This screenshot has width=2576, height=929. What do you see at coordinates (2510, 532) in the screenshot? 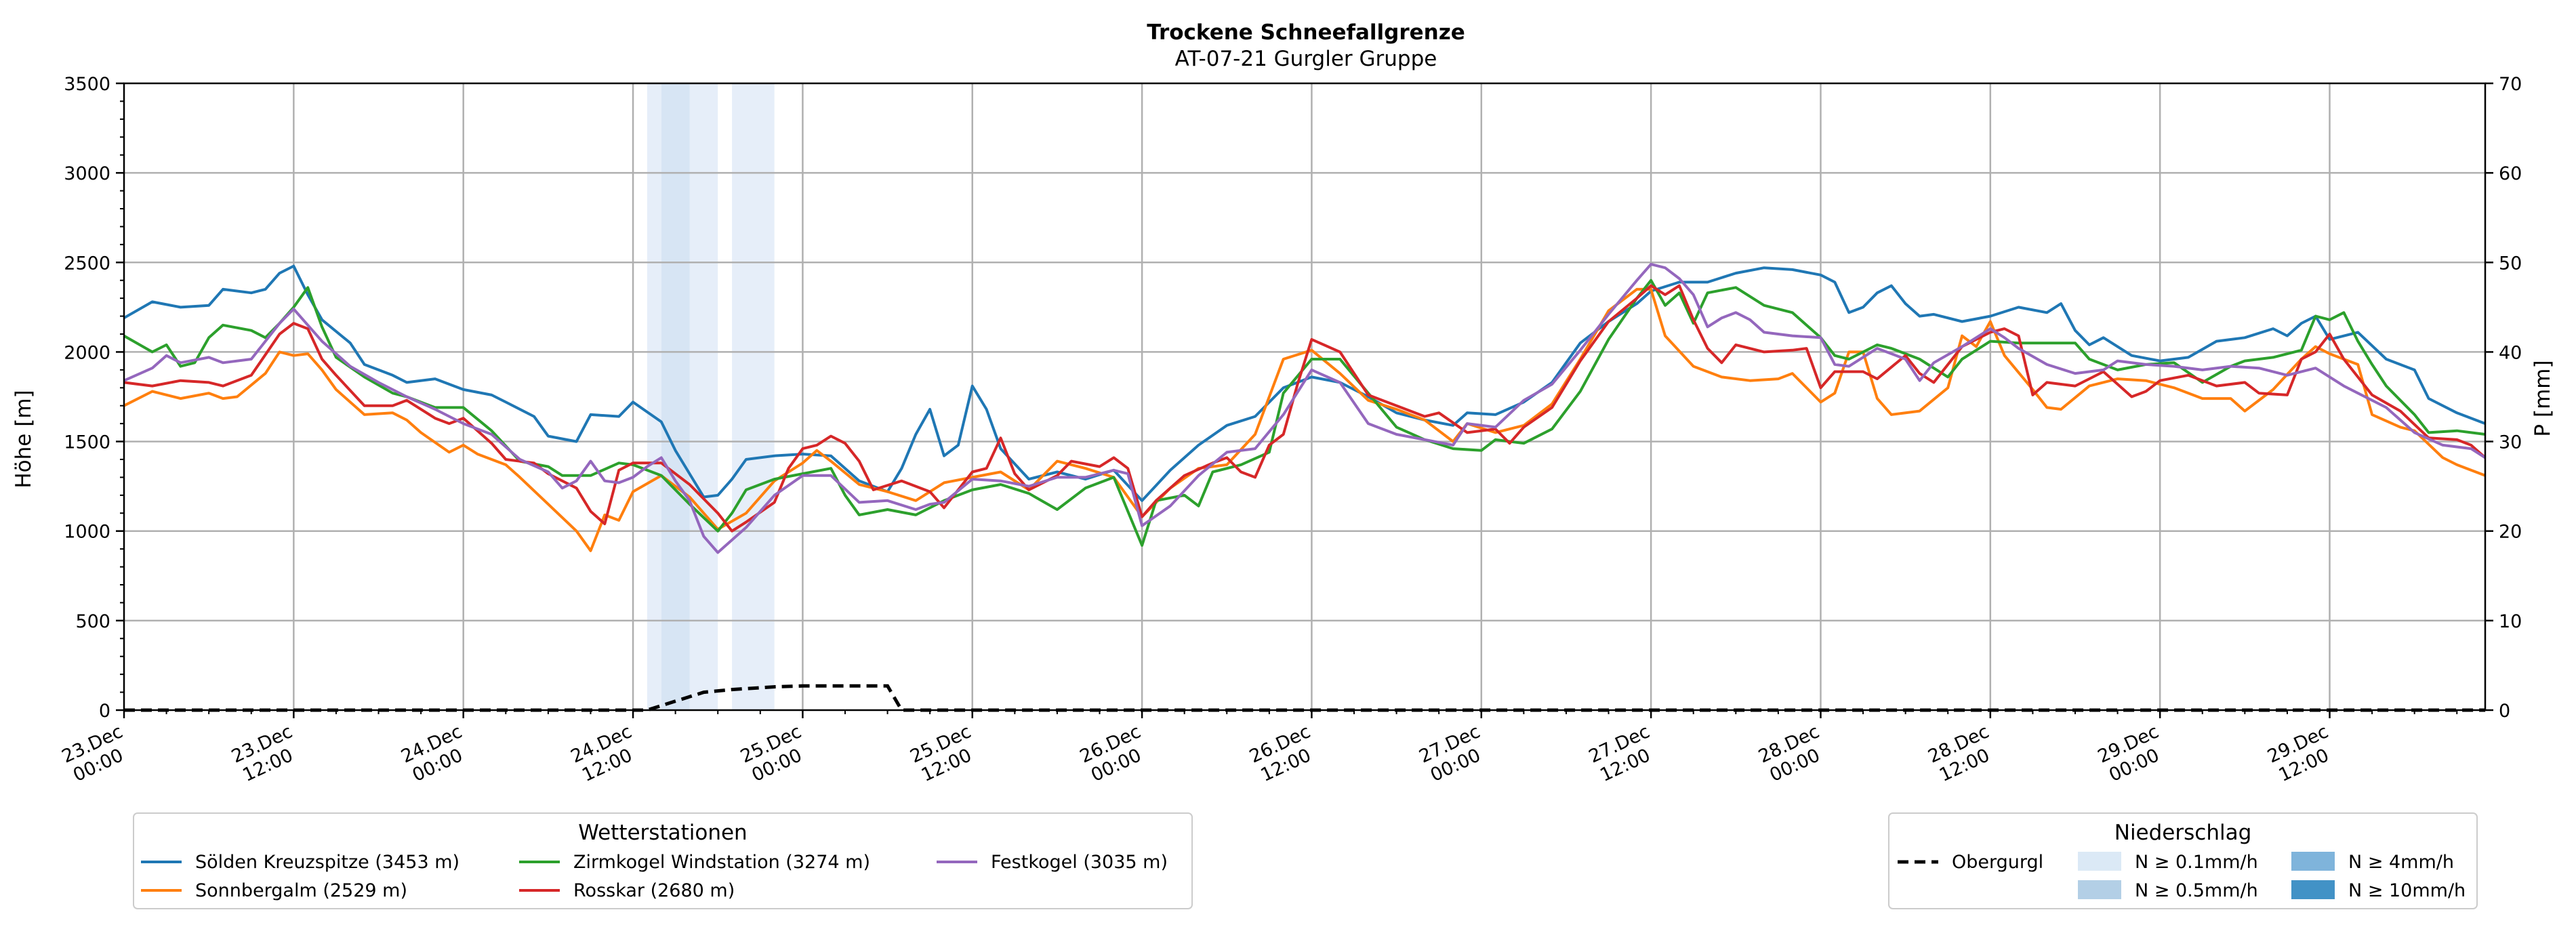
I see `y2-tick-label-2: 20` at bounding box center [2510, 532].